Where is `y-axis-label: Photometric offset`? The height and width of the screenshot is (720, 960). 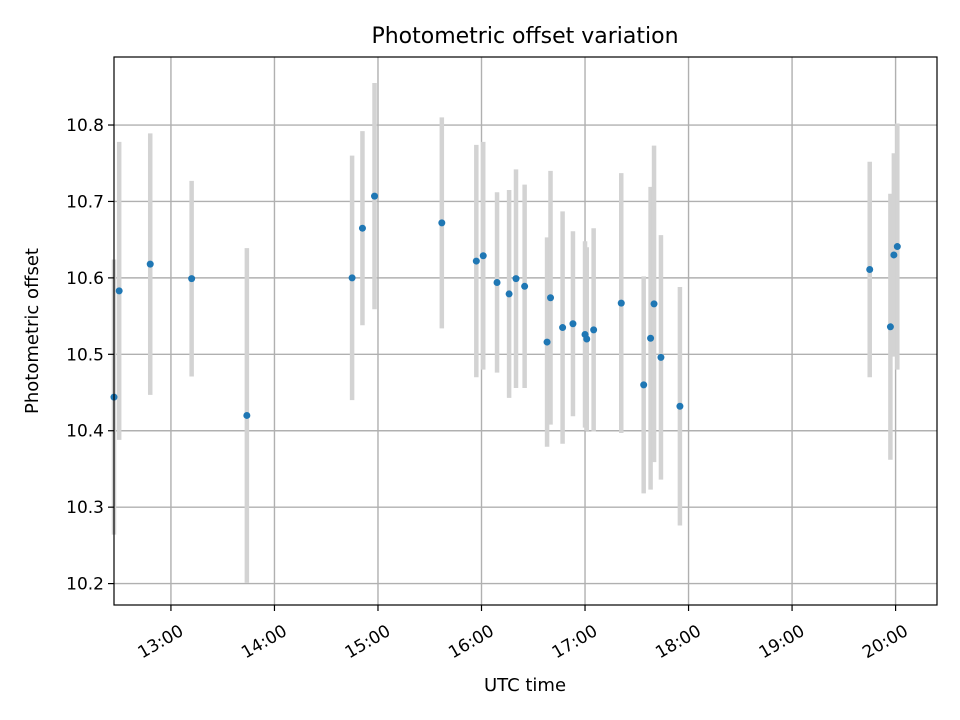 y-axis-label: Photometric offset is located at coordinates (32, 331).